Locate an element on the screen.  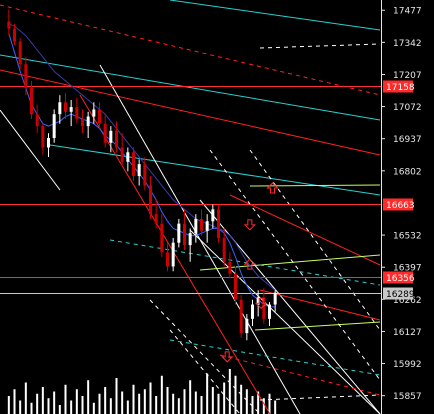
level-16663-label-bg is located at coordinates (398, 204).